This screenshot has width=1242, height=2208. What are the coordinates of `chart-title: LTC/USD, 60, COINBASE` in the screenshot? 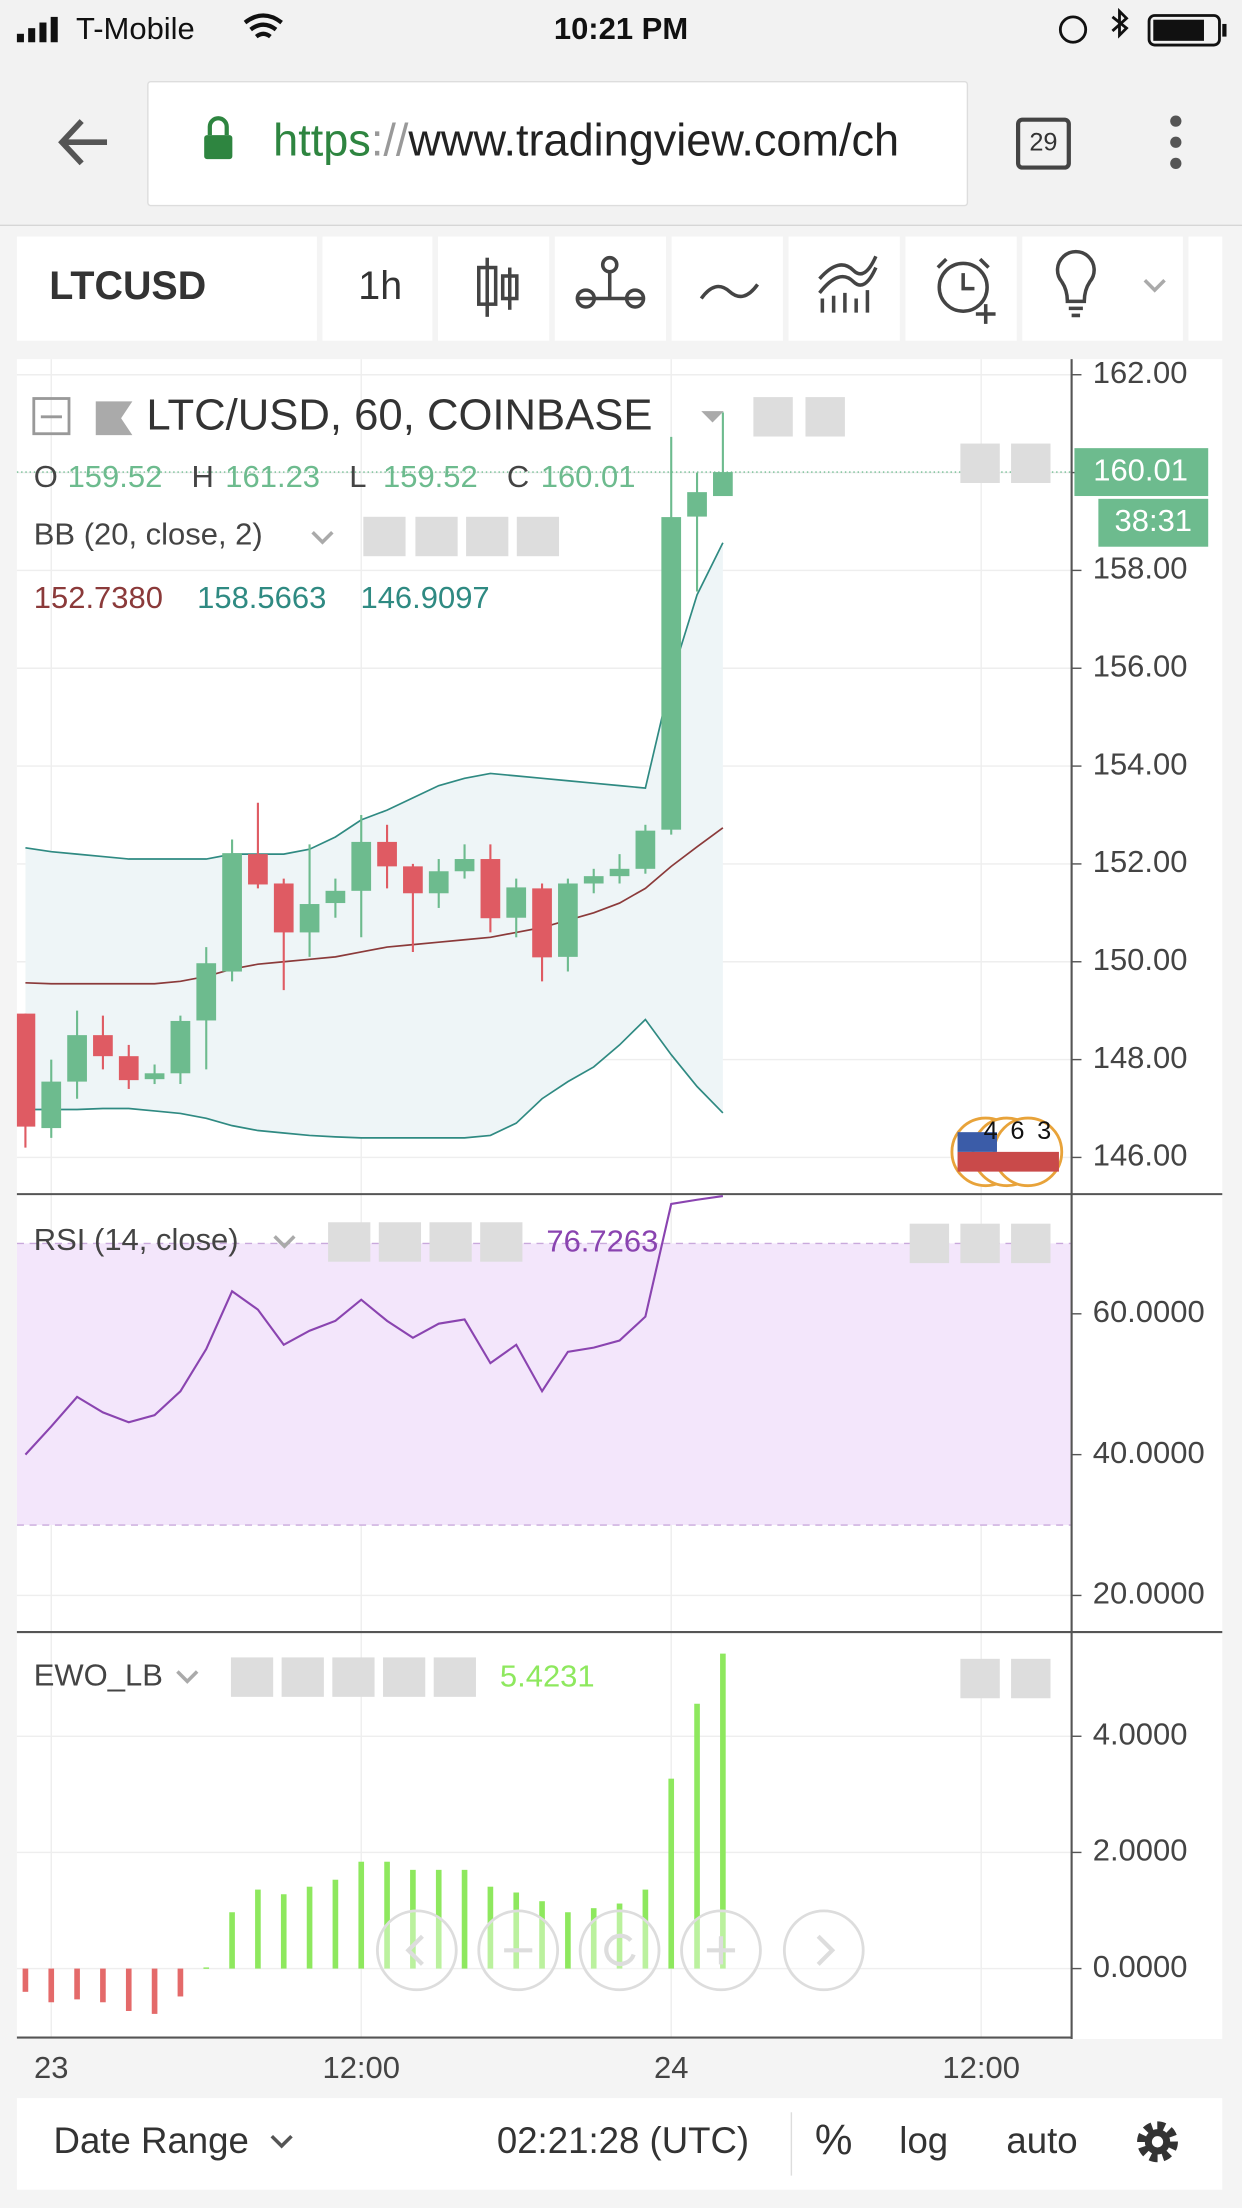 It's located at (399, 415).